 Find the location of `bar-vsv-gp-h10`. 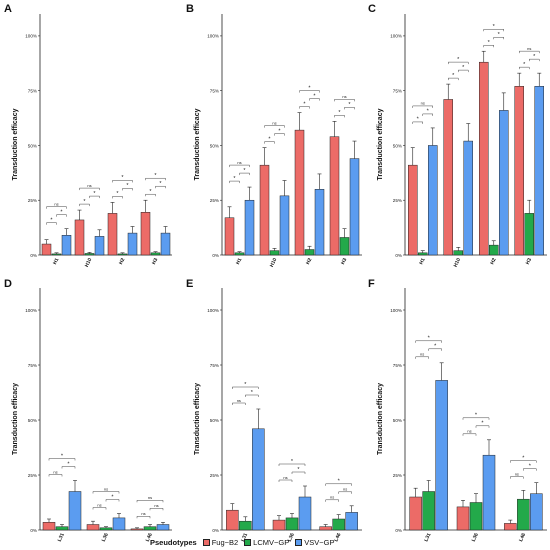

bar-vsv-gp-h10 is located at coordinates (99, 246).